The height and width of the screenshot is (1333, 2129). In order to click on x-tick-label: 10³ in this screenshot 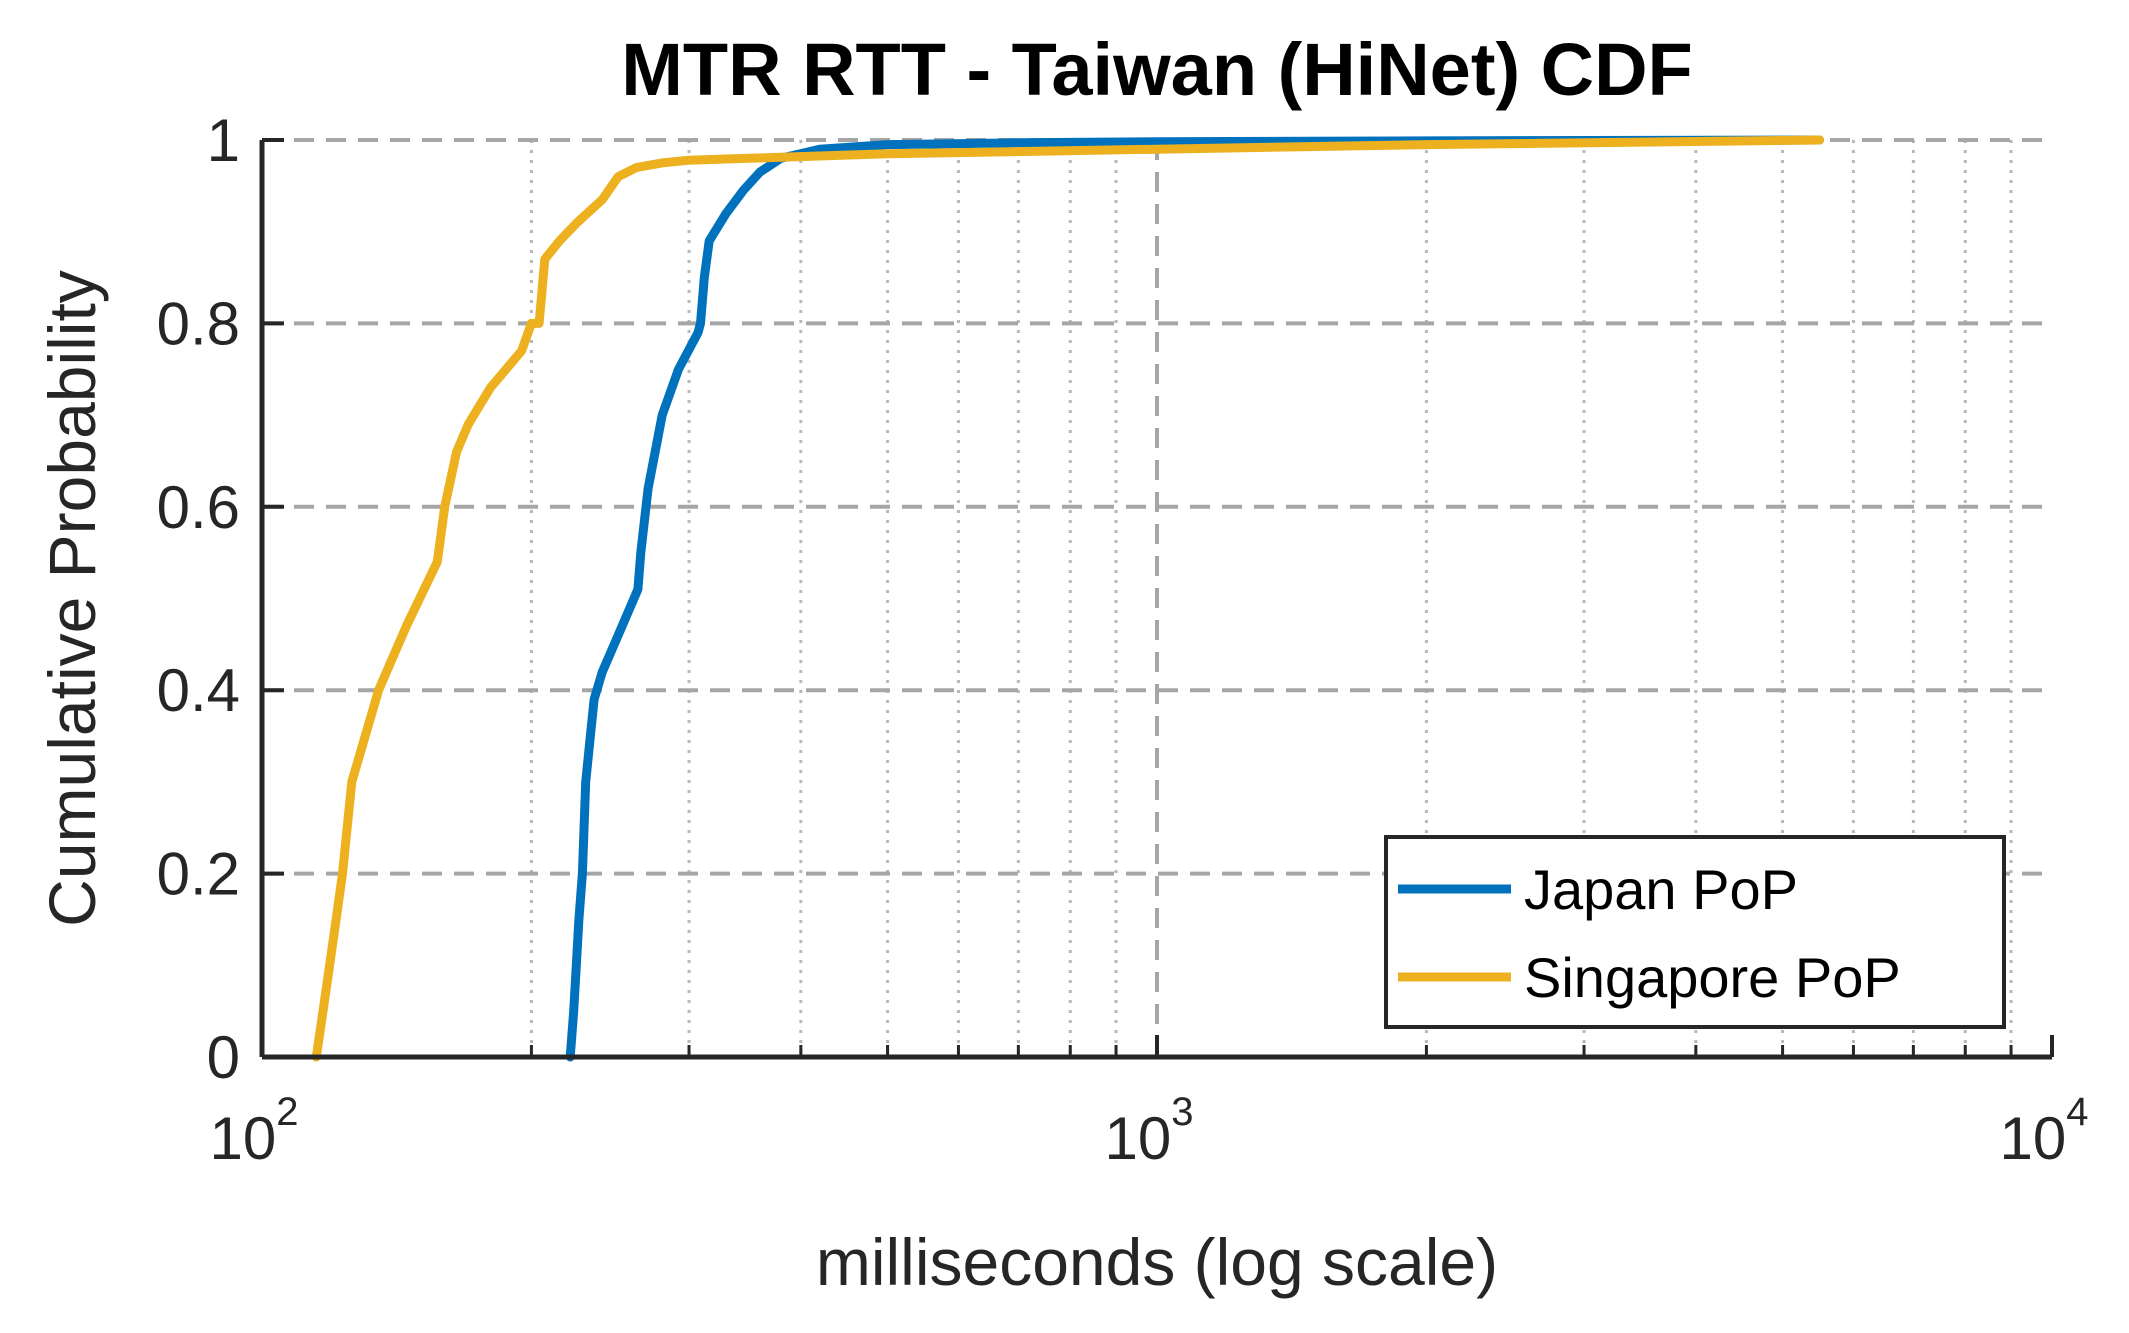, I will do `click(1149, 1131)`.